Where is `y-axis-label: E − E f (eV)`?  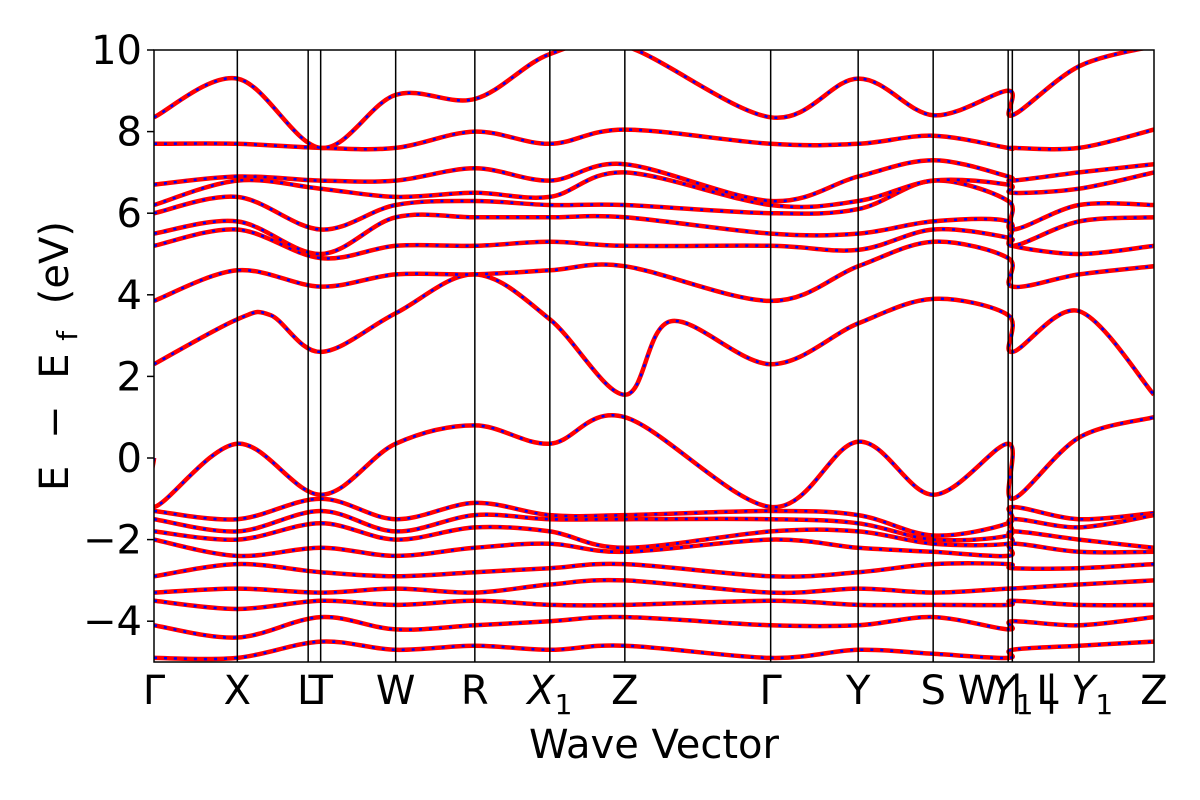
y-axis-label: E − E f (eV) is located at coordinates (59, 356).